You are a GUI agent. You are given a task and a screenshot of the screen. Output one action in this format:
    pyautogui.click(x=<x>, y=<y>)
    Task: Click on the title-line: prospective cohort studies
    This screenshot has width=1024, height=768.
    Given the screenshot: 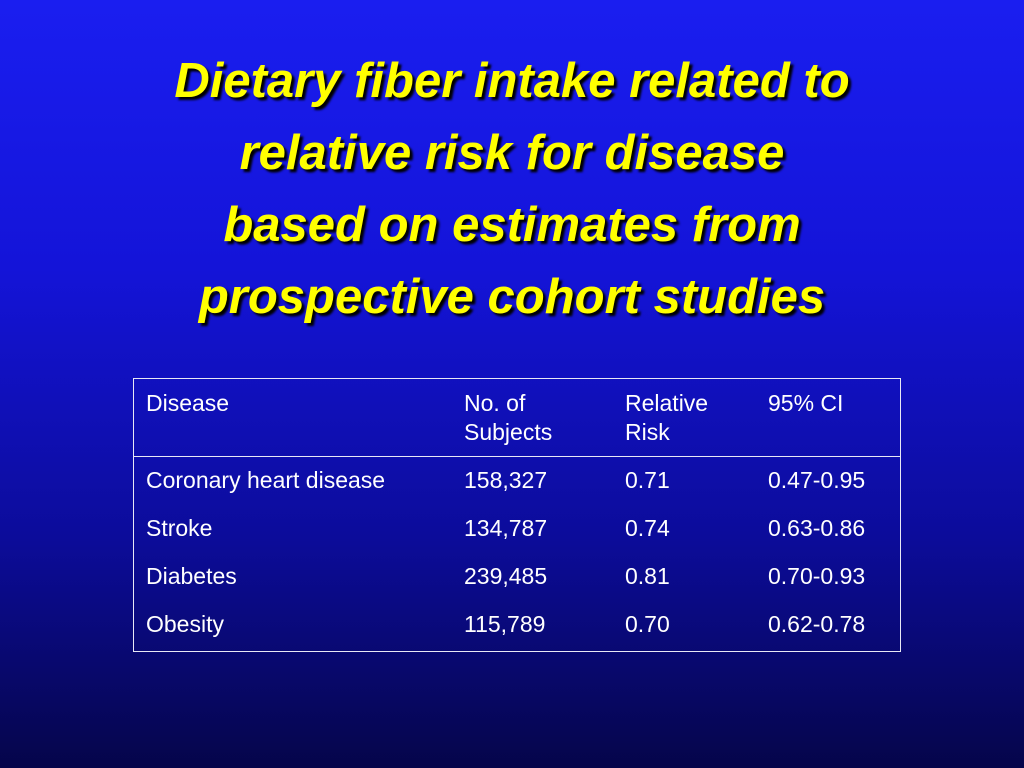 What is the action you would take?
    pyautogui.click(x=512, y=297)
    